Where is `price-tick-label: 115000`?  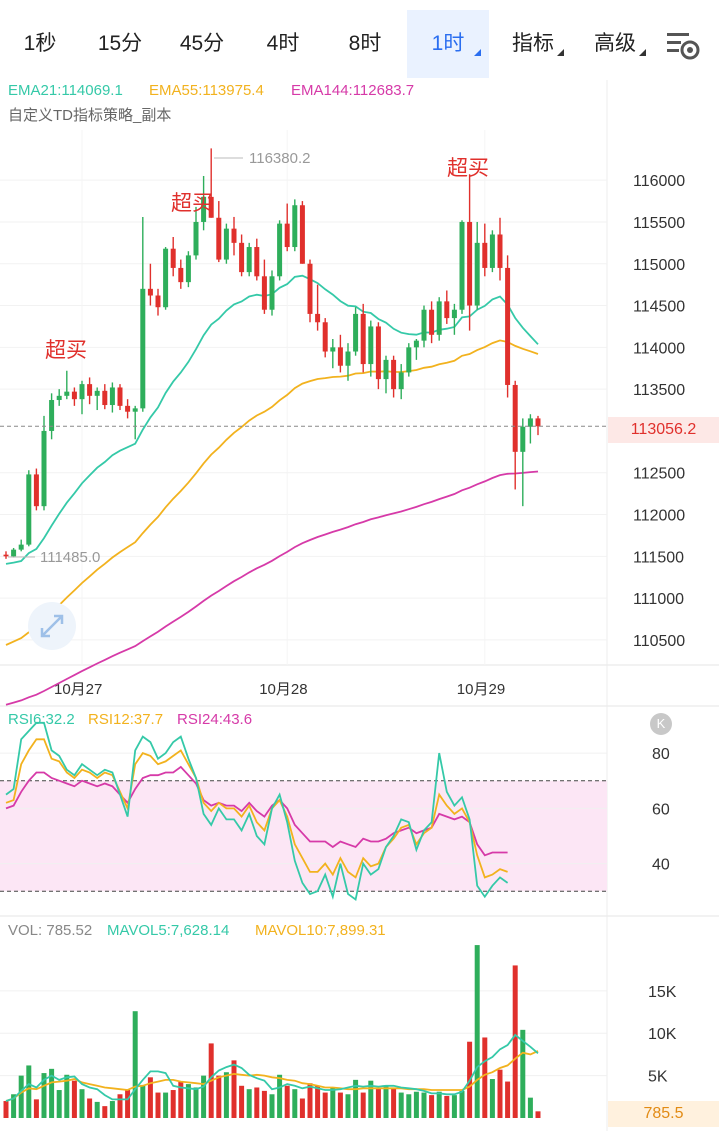
price-tick-label: 115000 is located at coordinates (659, 265).